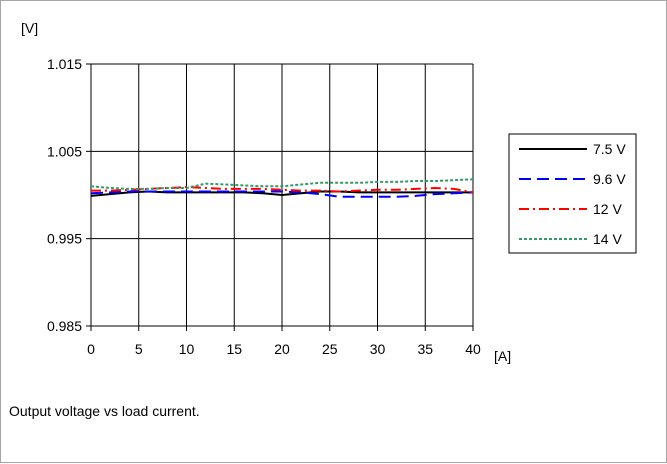  Describe the element at coordinates (64, 64) in the screenshot. I see `y-tick-label: 1.015` at that location.